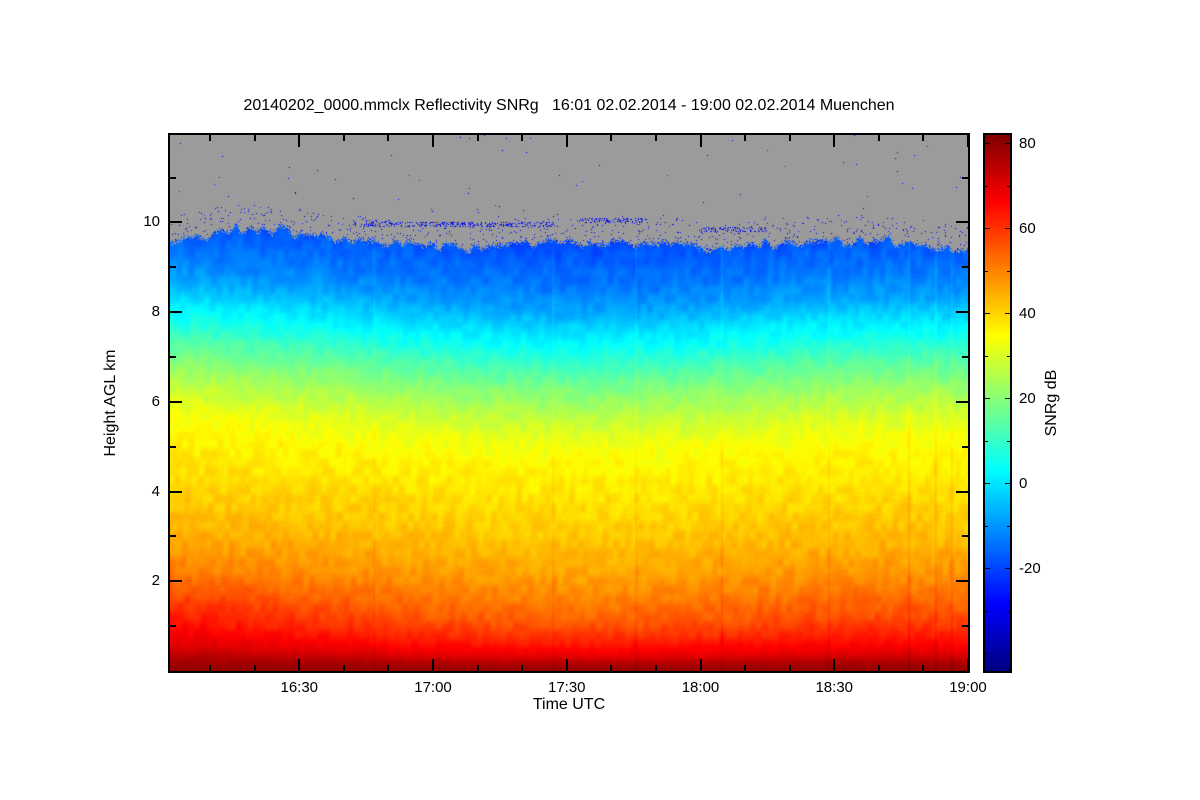 This screenshot has width=1200, height=800. I want to click on x-tick-label: 16:30, so click(299, 687).